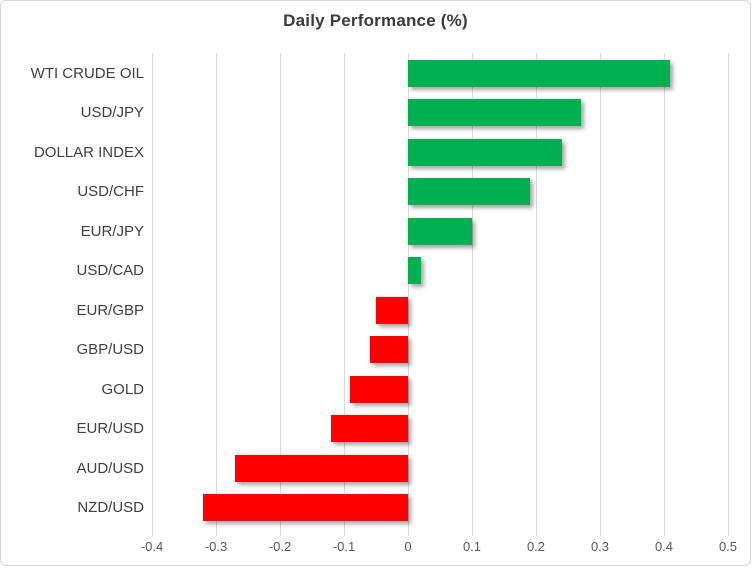  What do you see at coordinates (110, 271) in the screenshot?
I see `category-label: USD/CAD` at bounding box center [110, 271].